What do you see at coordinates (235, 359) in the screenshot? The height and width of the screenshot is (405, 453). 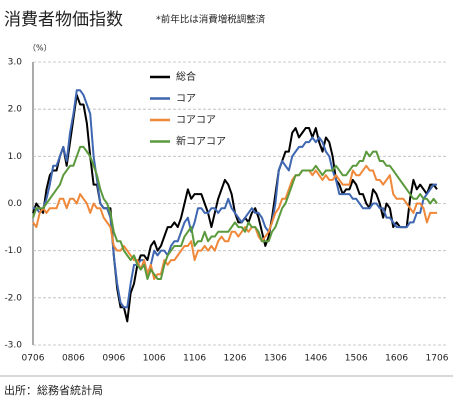 I see `x-tick-label: 1206` at bounding box center [235, 359].